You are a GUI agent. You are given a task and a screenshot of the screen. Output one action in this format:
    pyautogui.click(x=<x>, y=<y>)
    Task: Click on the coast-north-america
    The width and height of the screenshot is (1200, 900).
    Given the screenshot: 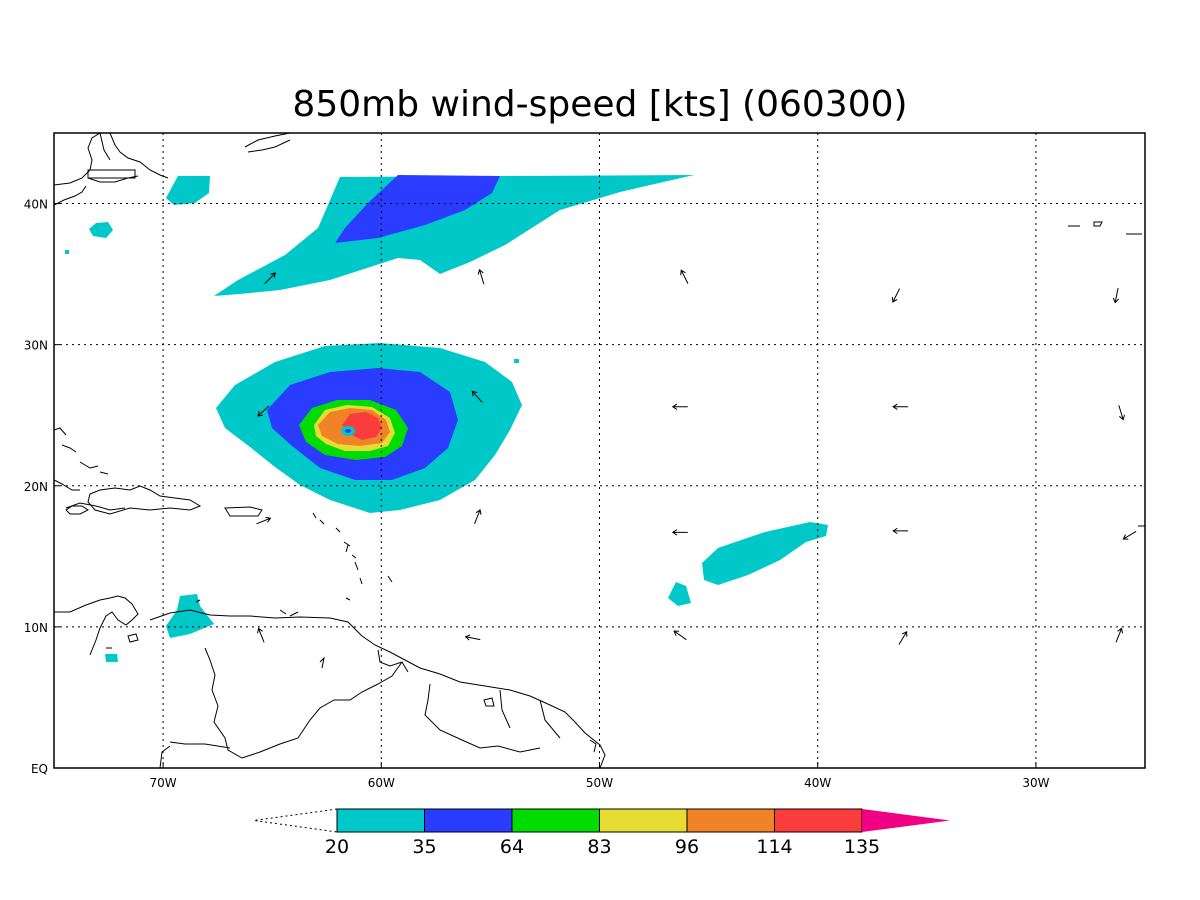 What is the action you would take?
    pyautogui.click(x=172, y=169)
    